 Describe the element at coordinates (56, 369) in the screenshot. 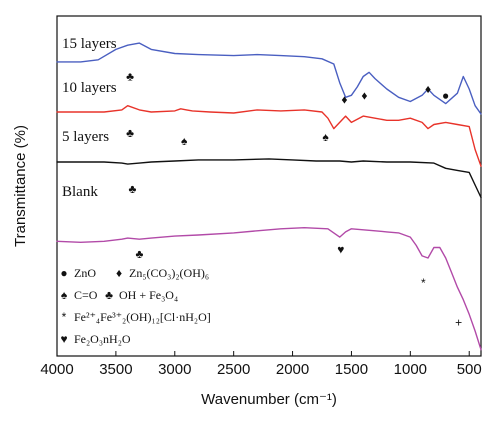

I see `x-tick-label-4000: 4000` at that location.